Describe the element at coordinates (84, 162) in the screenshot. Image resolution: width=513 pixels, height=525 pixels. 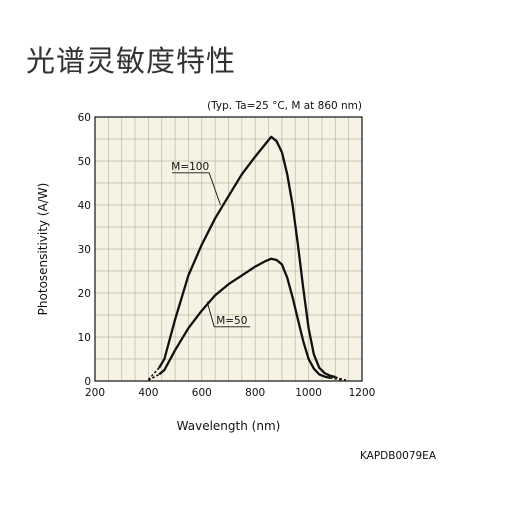
I see `y-tick-label: 50` at that location.